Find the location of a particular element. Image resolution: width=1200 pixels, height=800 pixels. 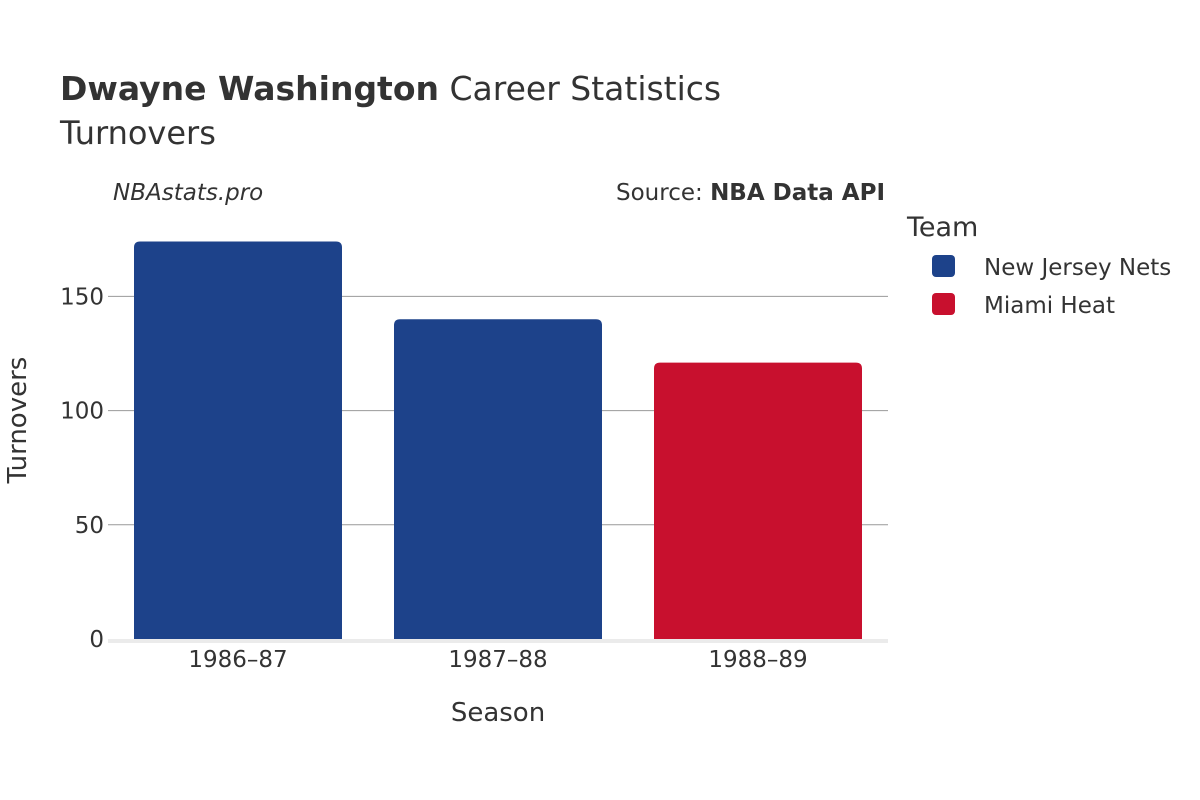

source-label: Source: NBA Data API is located at coordinates (750, 193).